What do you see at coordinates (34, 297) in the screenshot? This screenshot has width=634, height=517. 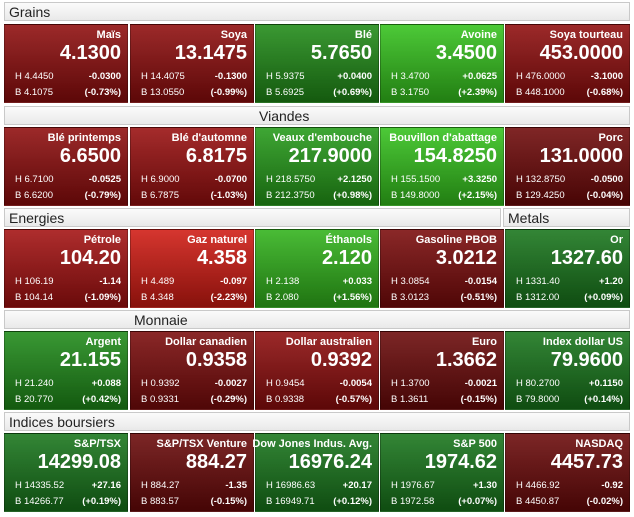 I see `low-price: B 104.14` at bounding box center [34, 297].